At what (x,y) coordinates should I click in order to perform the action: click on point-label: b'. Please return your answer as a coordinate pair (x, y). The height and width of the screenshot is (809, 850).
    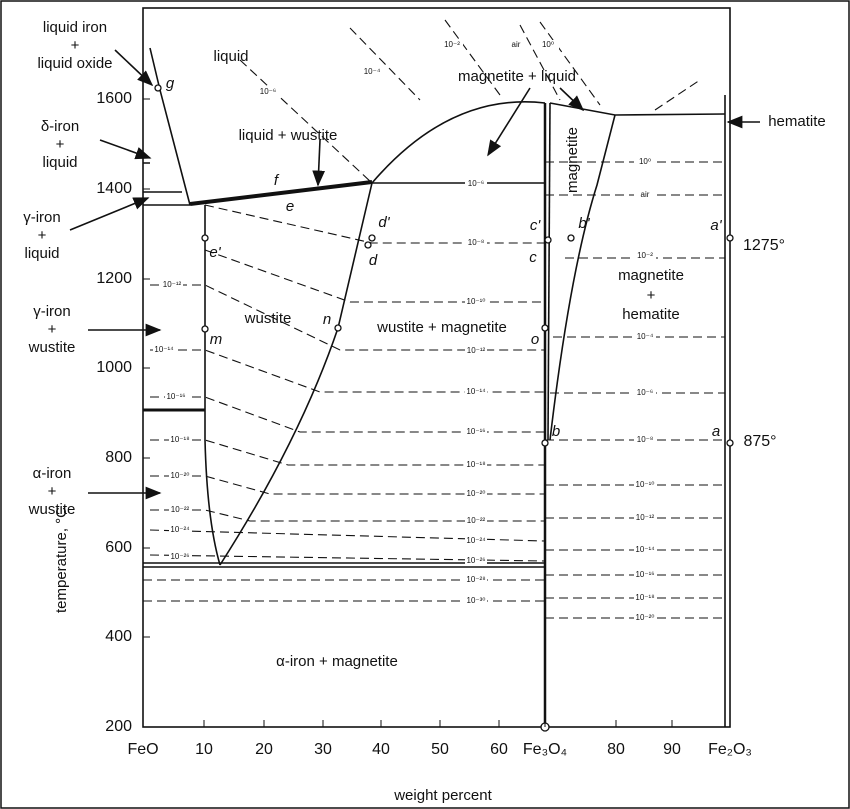
    Looking at the image, I should click on (584, 223).